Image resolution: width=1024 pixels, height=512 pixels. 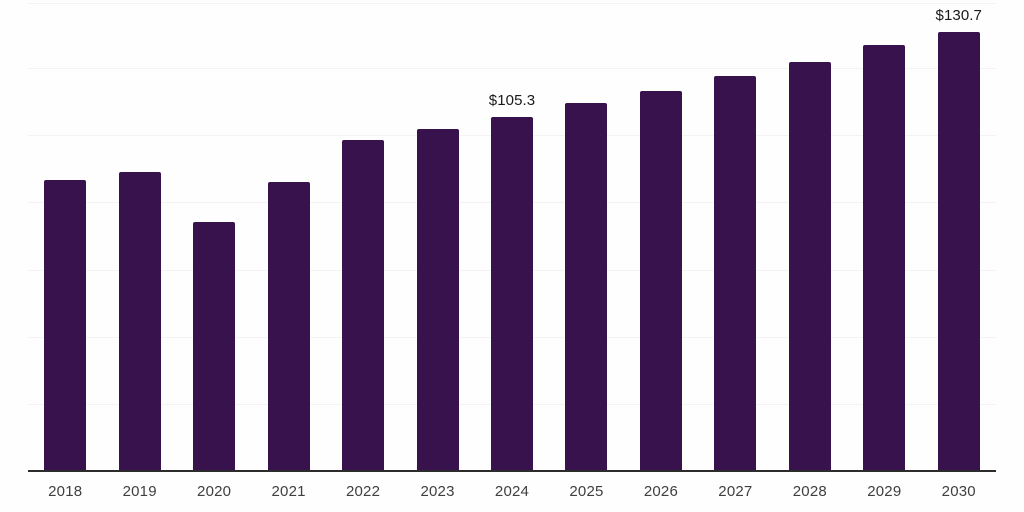 I want to click on x-tick-label: 2023, so click(x=437, y=491).